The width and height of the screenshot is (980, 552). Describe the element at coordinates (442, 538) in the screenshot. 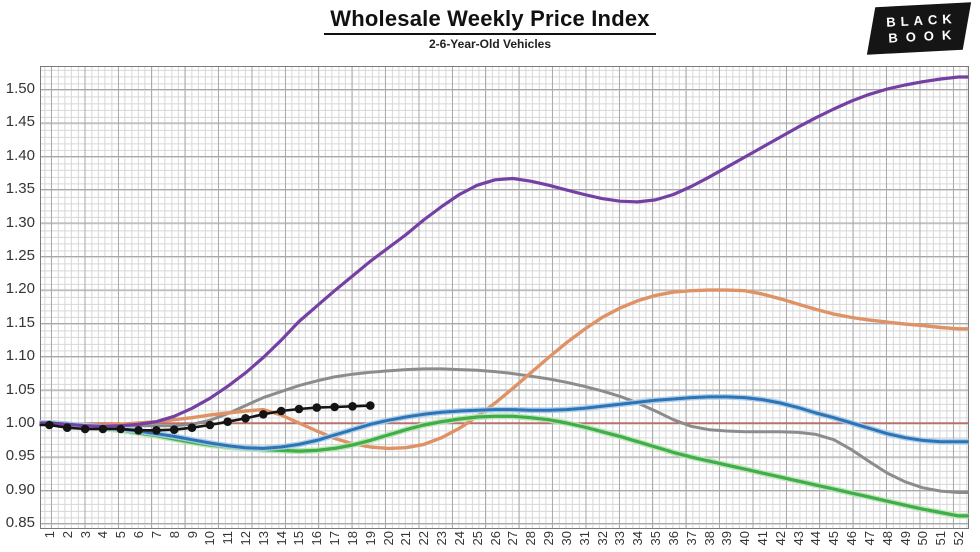

I see `x-tick-label: 23` at that location.